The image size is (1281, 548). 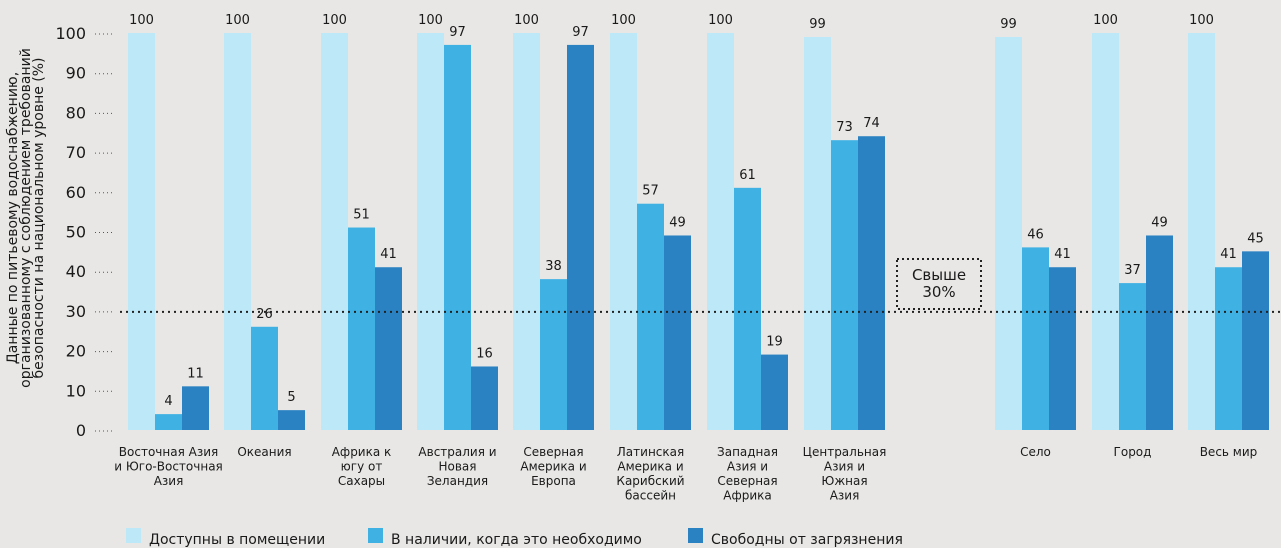 What do you see at coordinates (580, 32) in the screenshot?
I see `value-label: 97` at bounding box center [580, 32].